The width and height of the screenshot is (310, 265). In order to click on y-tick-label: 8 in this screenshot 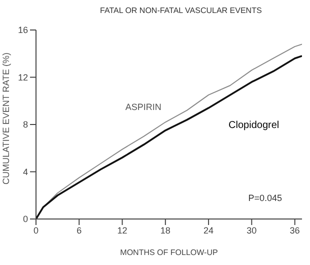, I will do `click(25, 125)`.